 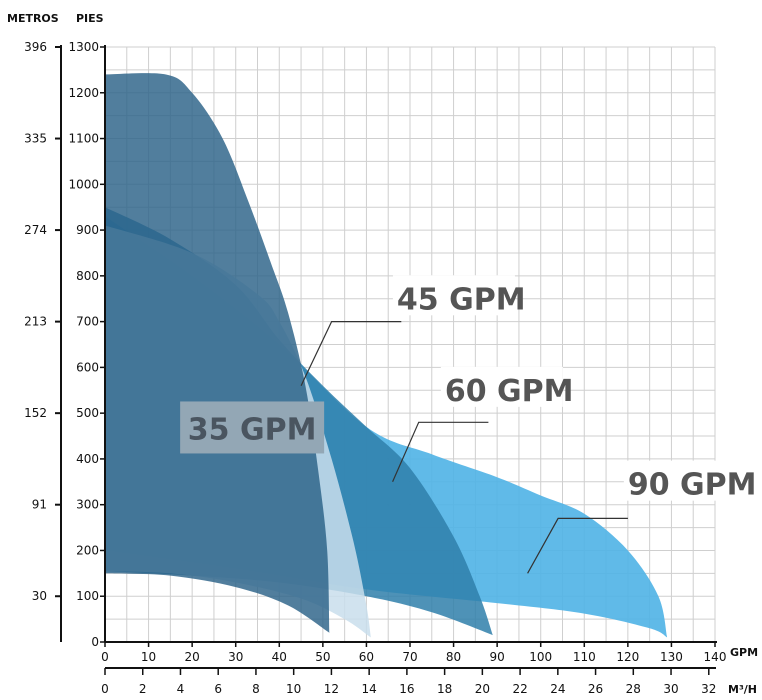 What do you see at coordinates (742, 689) in the screenshot?
I see `m3h-axis-unit: M³/H` at bounding box center [742, 689].